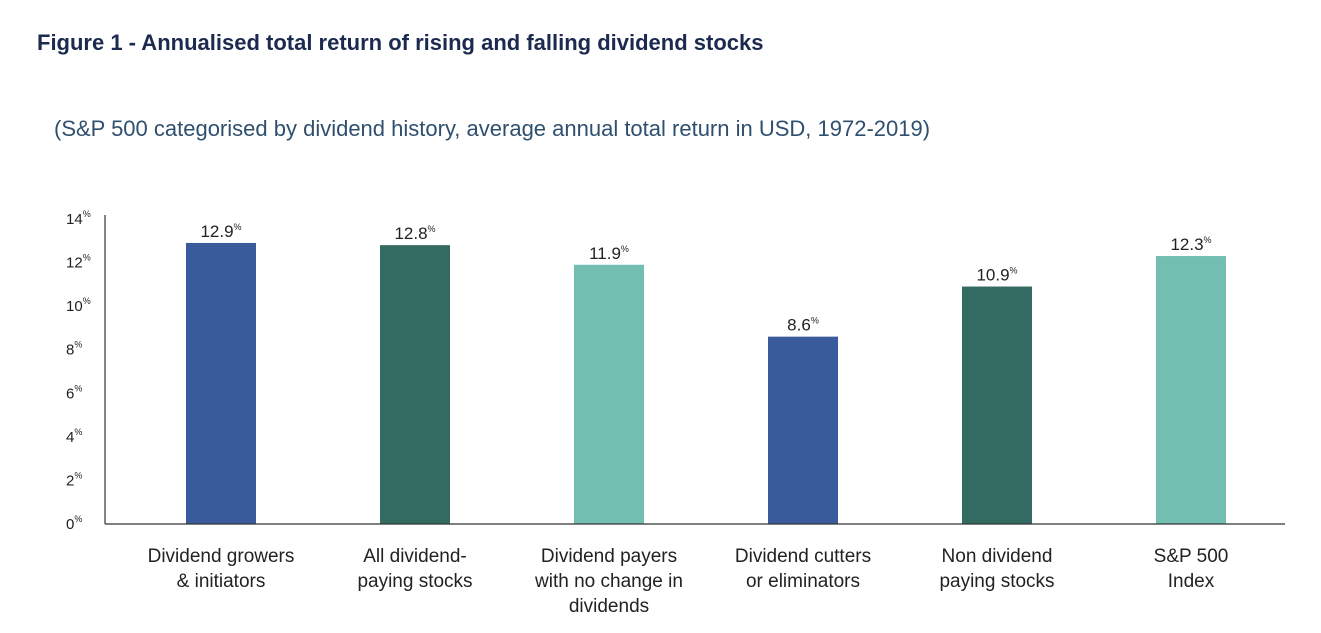 The image size is (1321, 633). What do you see at coordinates (414, 569) in the screenshot?
I see `category-label: All dividend-paying stocks` at bounding box center [414, 569].